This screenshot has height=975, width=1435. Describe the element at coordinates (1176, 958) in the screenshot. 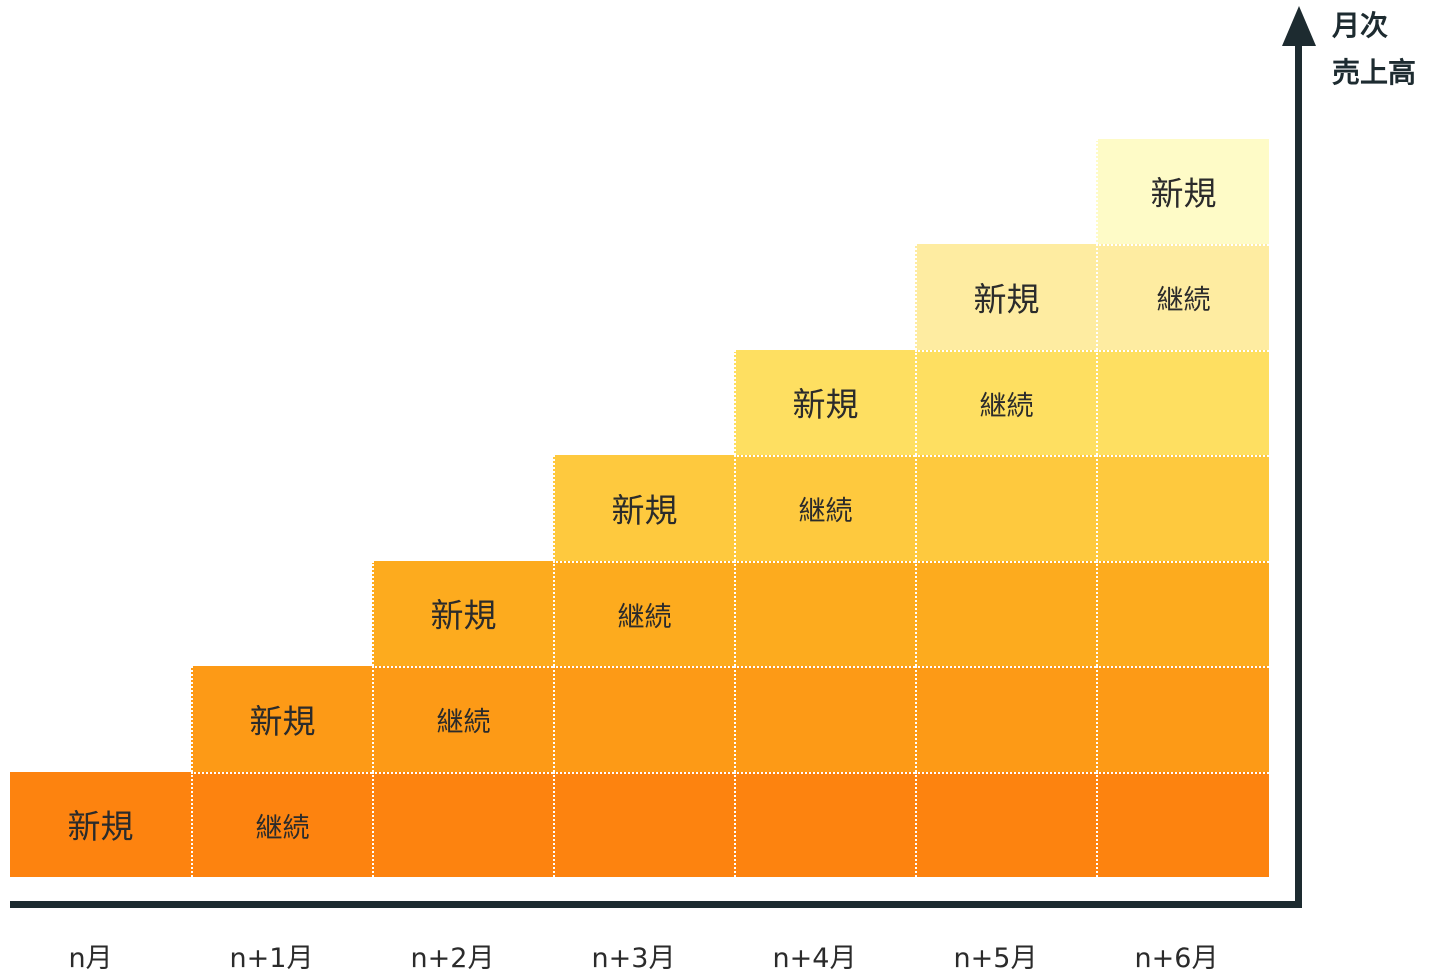

I see `month-label: n+6月` at that location.